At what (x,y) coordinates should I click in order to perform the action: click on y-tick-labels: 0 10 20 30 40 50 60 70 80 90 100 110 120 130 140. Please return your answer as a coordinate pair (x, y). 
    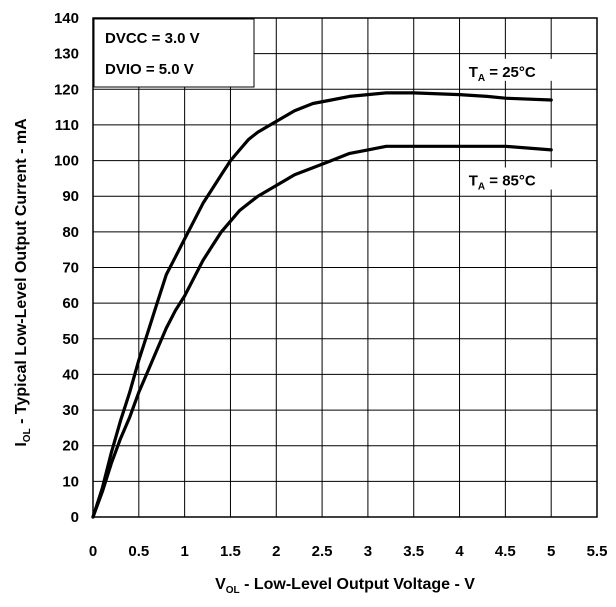
    Looking at the image, I should click on (66, 268).